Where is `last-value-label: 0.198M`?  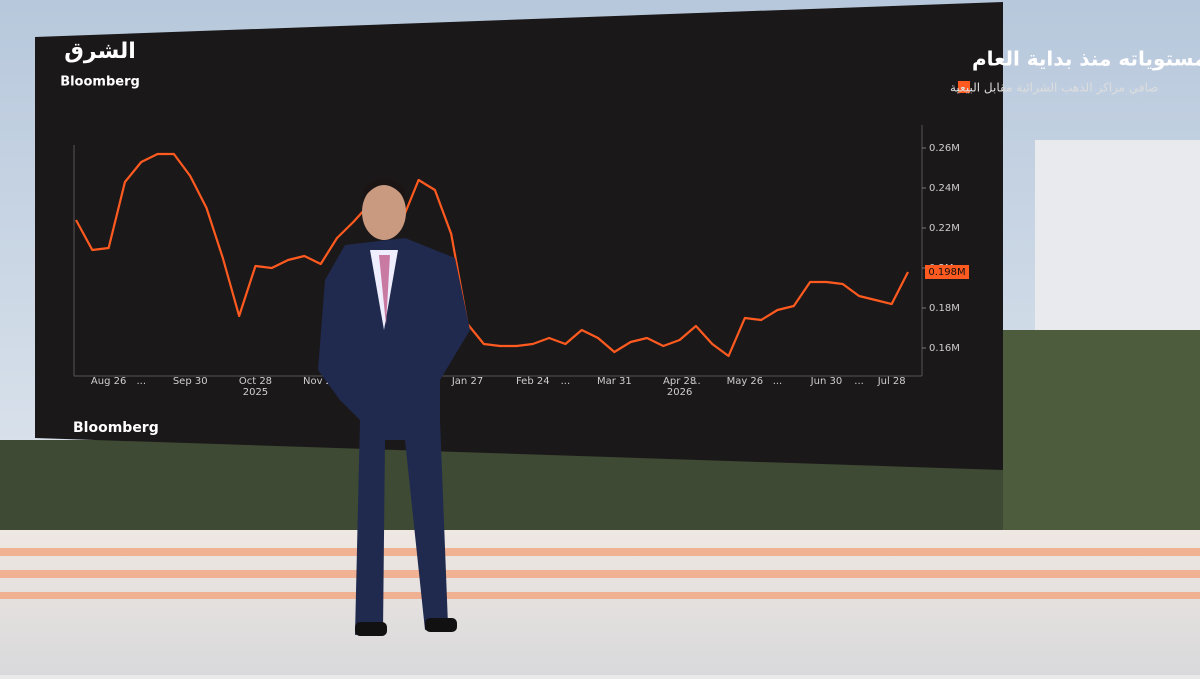 last-value-label: 0.198M is located at coordinates (946, 272).